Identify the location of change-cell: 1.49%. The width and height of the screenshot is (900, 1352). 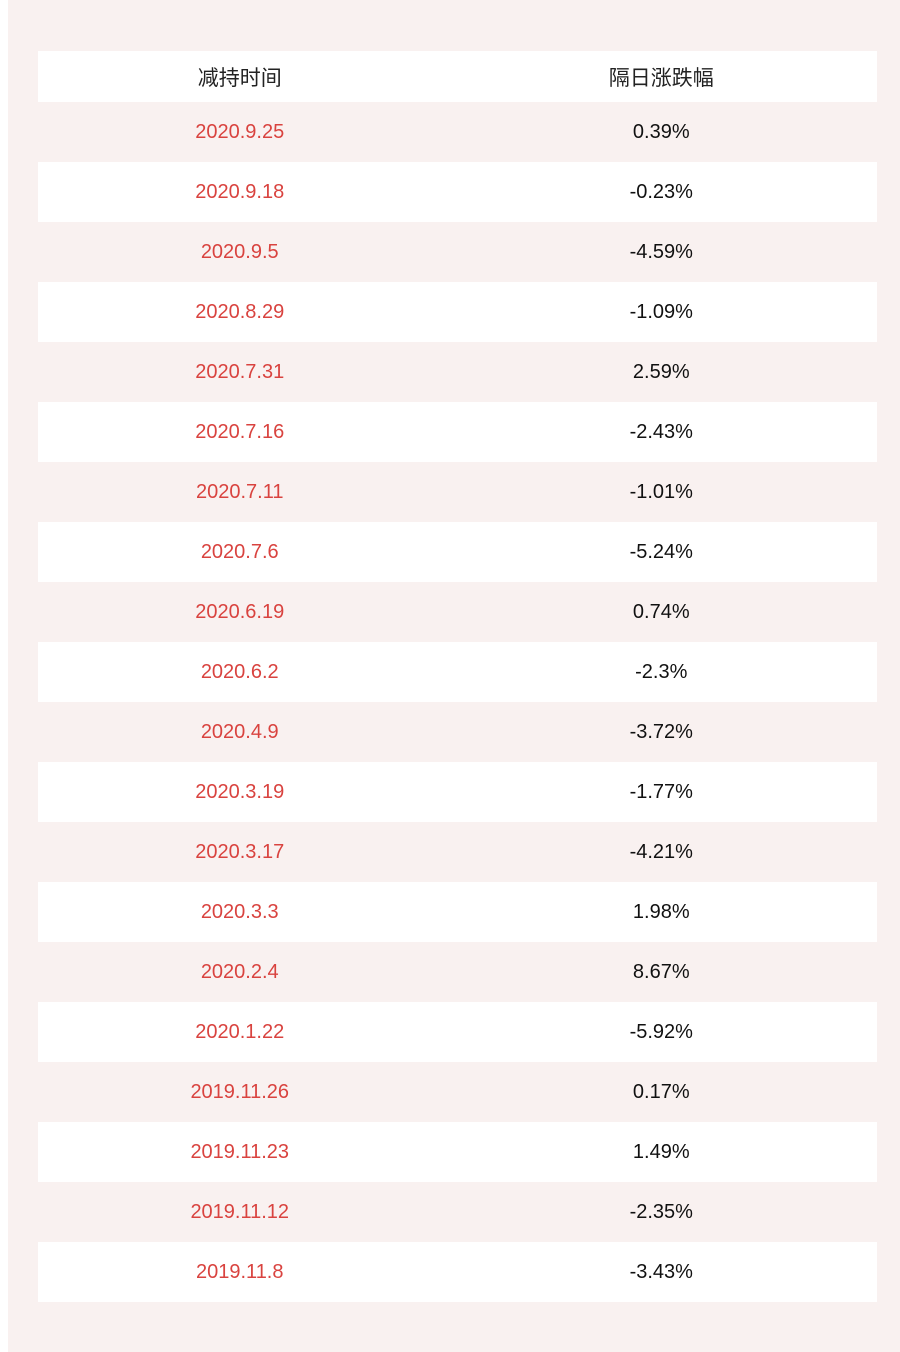
(661, 1151).